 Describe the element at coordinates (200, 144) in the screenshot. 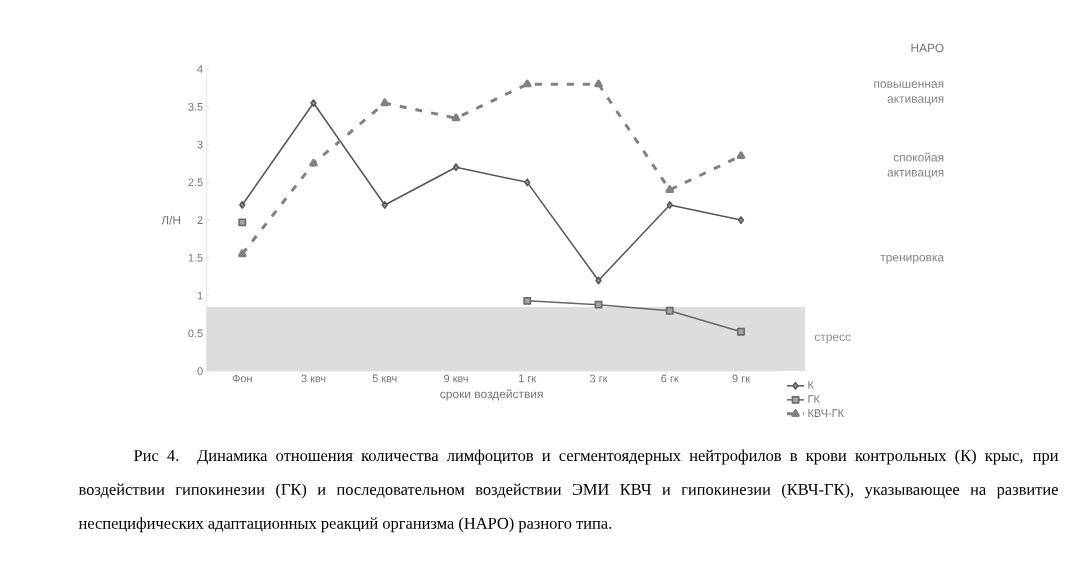

I see `y-tick-label: 3` at that location.